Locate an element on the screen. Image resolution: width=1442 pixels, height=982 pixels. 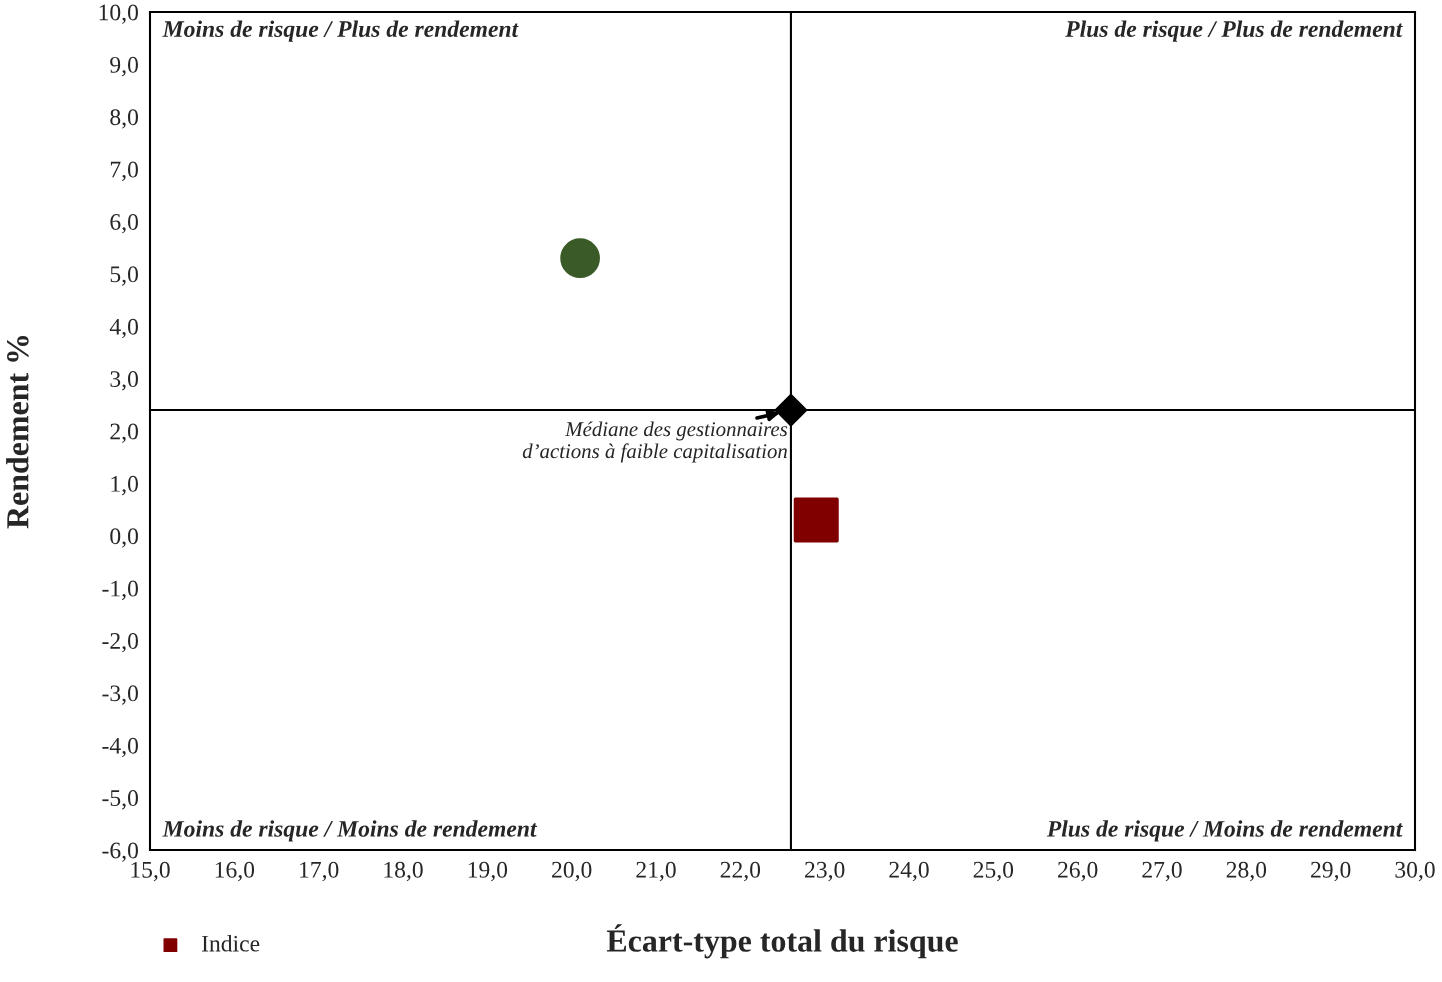
x-tick-label: 25,0 is located at coordinates (993, 871).